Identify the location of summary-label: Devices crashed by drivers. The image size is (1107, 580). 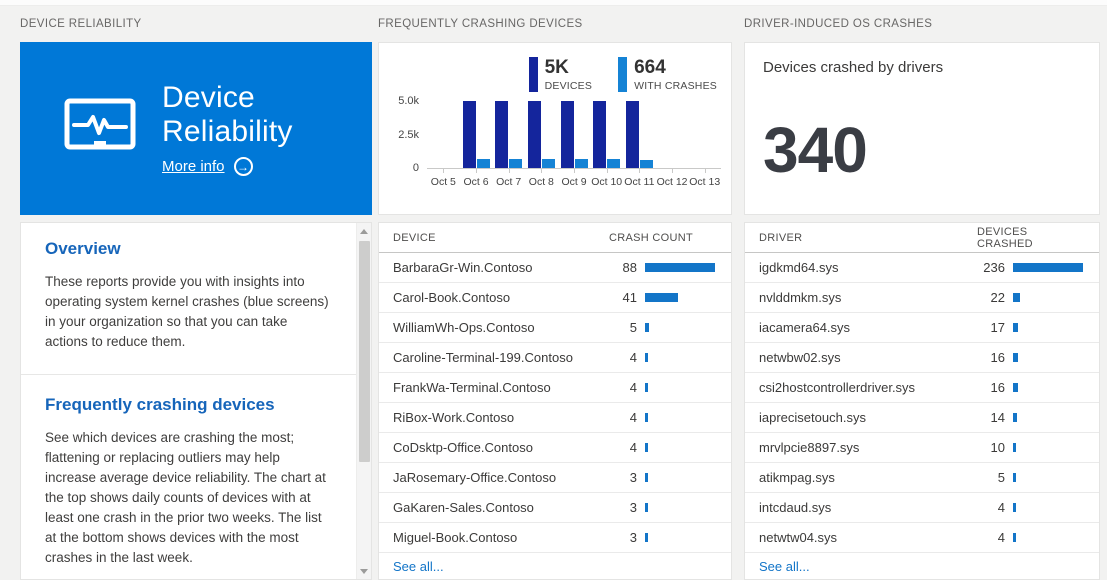
(853, 67).